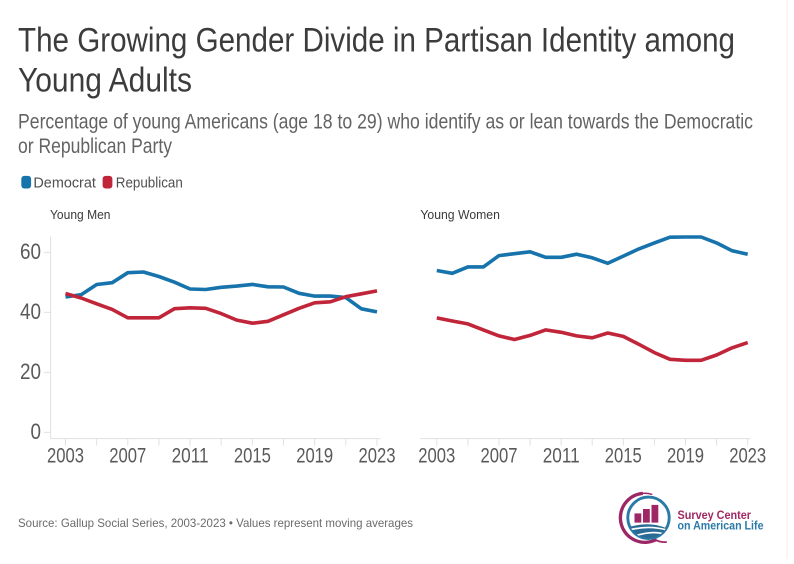 Image resolution: width=794 pixels, height=564 pixels. Describe the element at coordinates (105, 80) in the screenshot. I see `svg-text: Young Adults` at that location.